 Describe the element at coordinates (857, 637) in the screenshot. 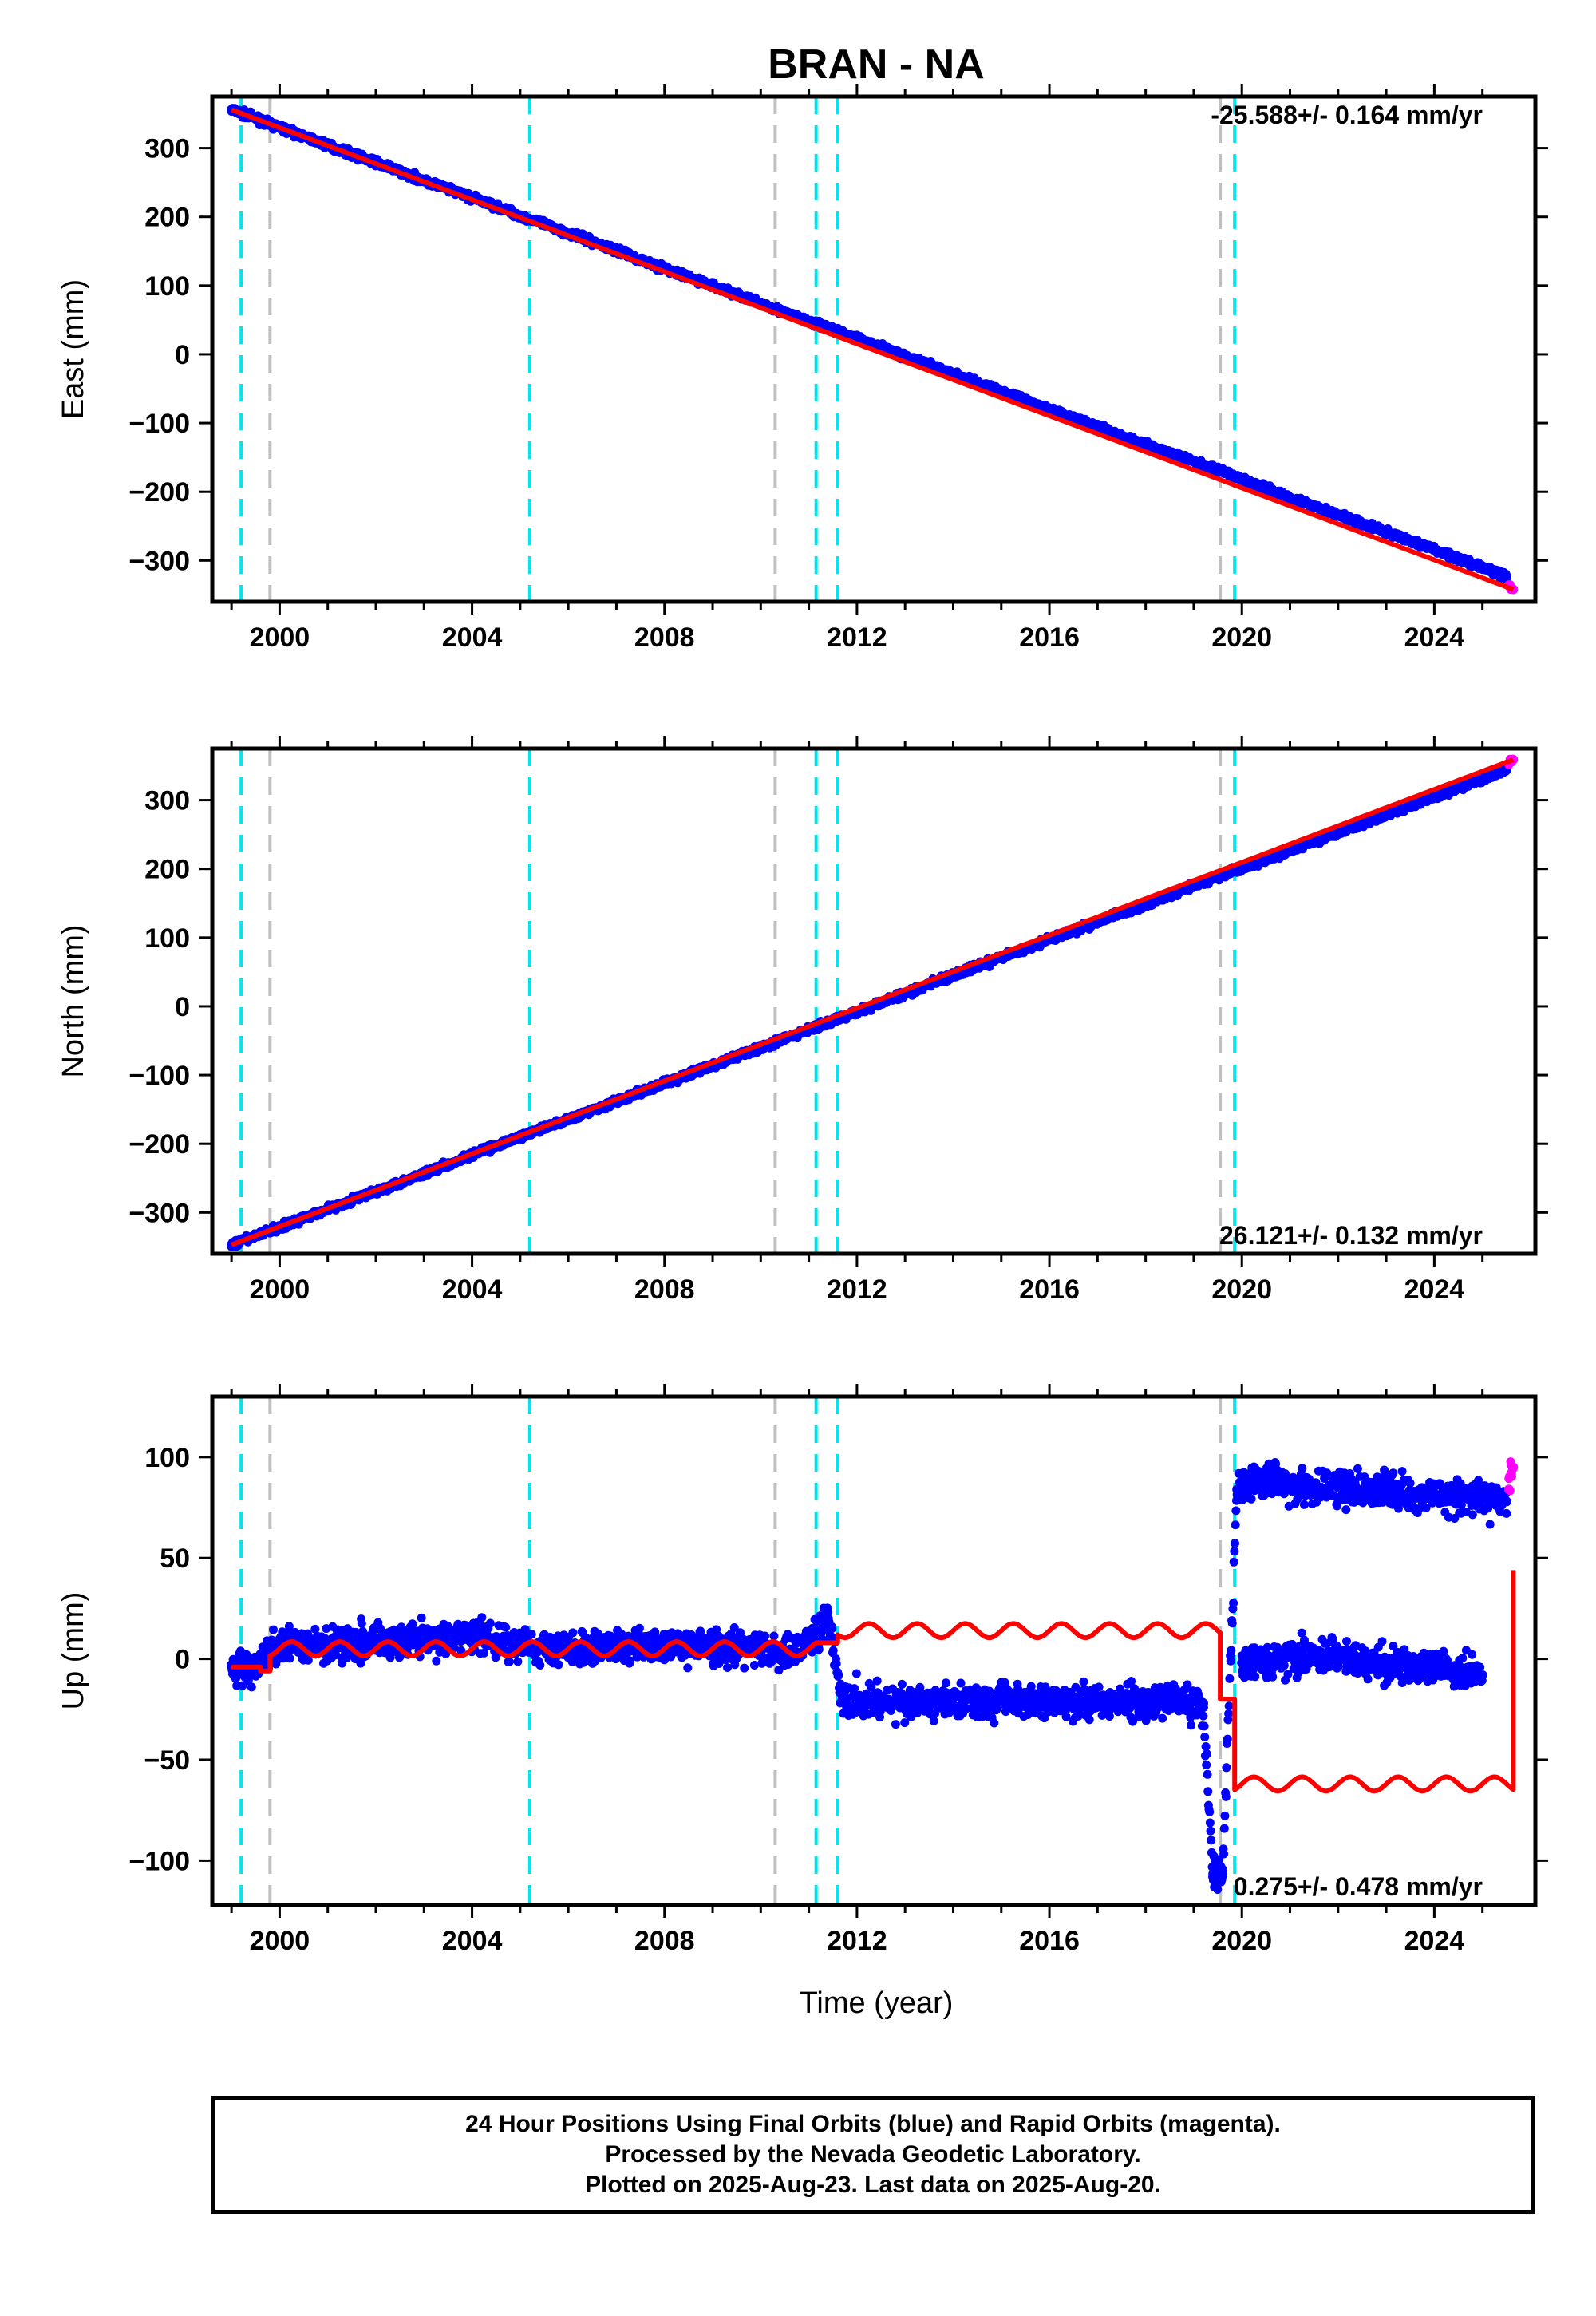

I see `x-tick-label: 2012` at that location.